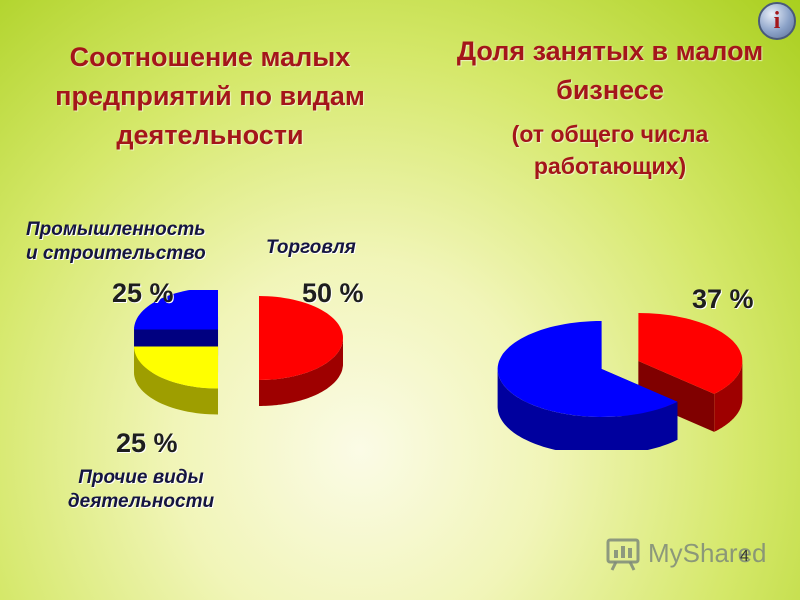  What do you see at coordinates (610, 150) in the screenshot?
I see `chart-subtitle-right: (от общего числа работающих)` at bounding box center [610, 150].